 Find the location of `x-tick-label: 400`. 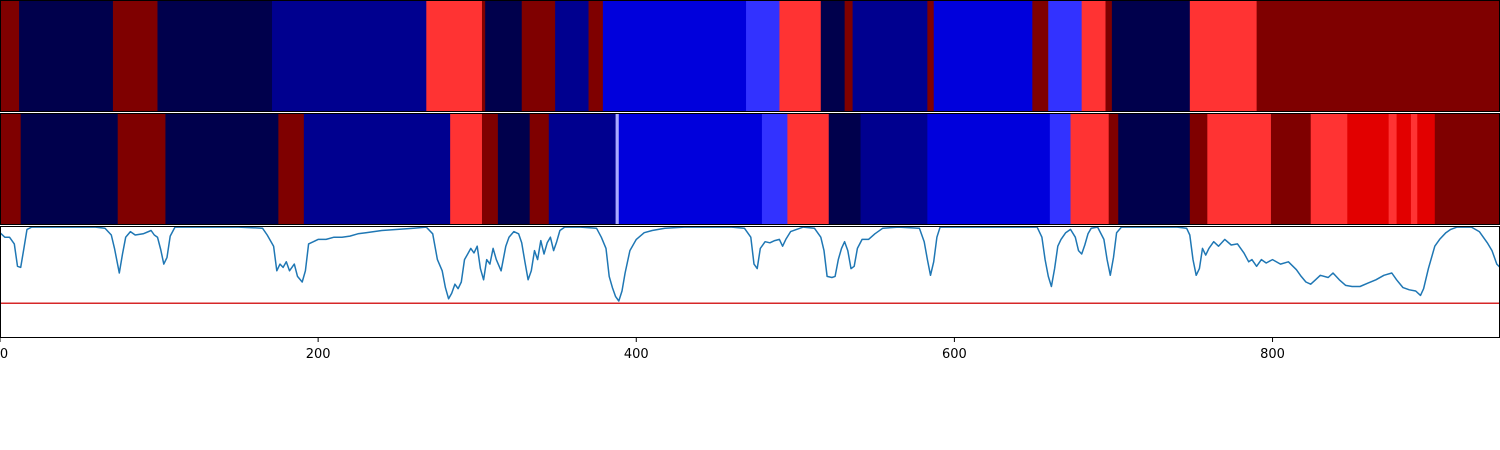

x-tick-label: 400 is located at coordinates (636, 354).